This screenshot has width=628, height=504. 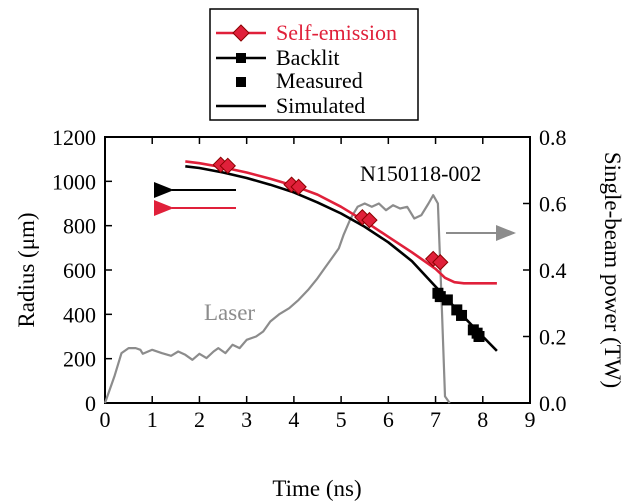 What do you see at coordinates (241, 58) in the screenshot?
I see `legend-marker-backlit` at bounding box center [241, 58].